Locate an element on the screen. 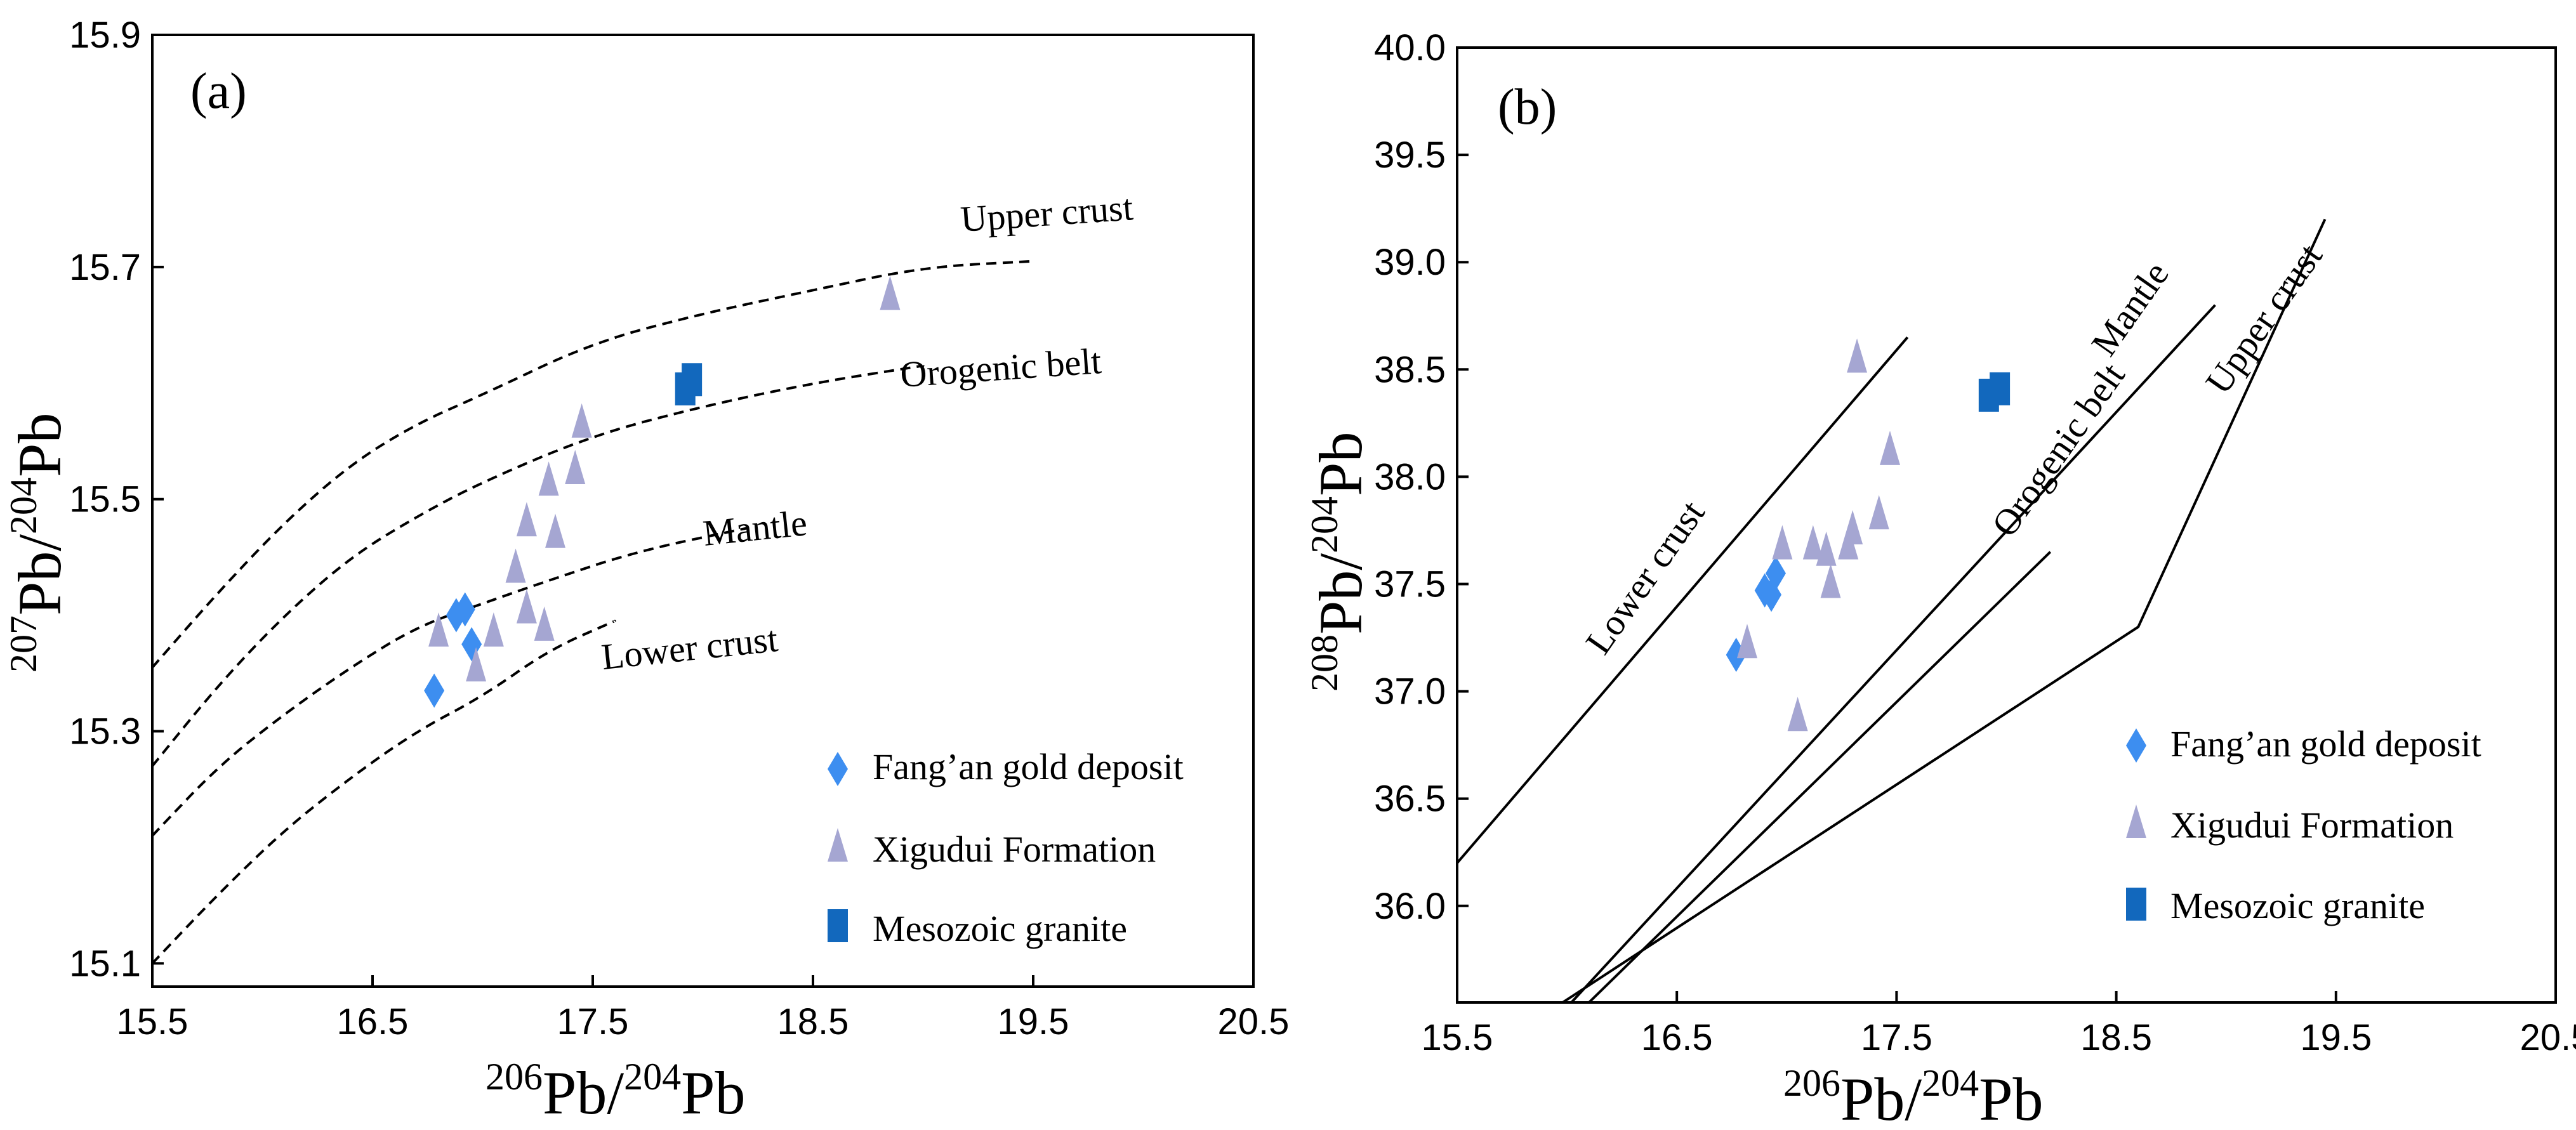 Image resolution: width=2576 pixels, height=1130 pixels. x-tick-label-b: 16.5 is located at coordinates (1677, 1037).